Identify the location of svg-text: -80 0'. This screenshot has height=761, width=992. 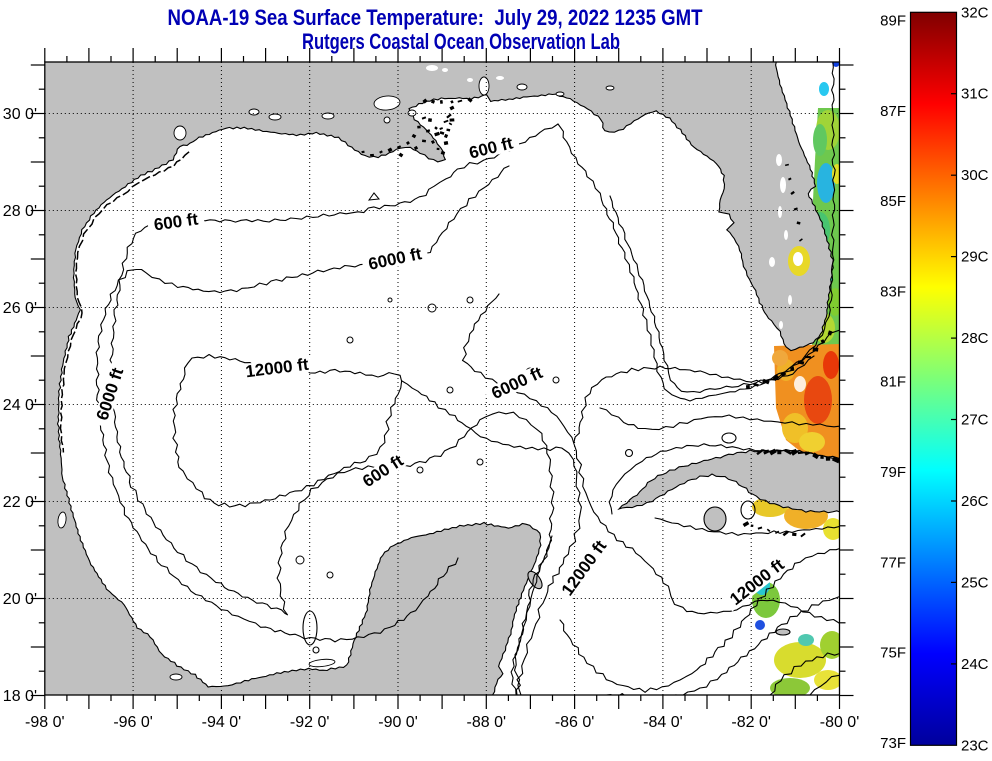
(840, 722).